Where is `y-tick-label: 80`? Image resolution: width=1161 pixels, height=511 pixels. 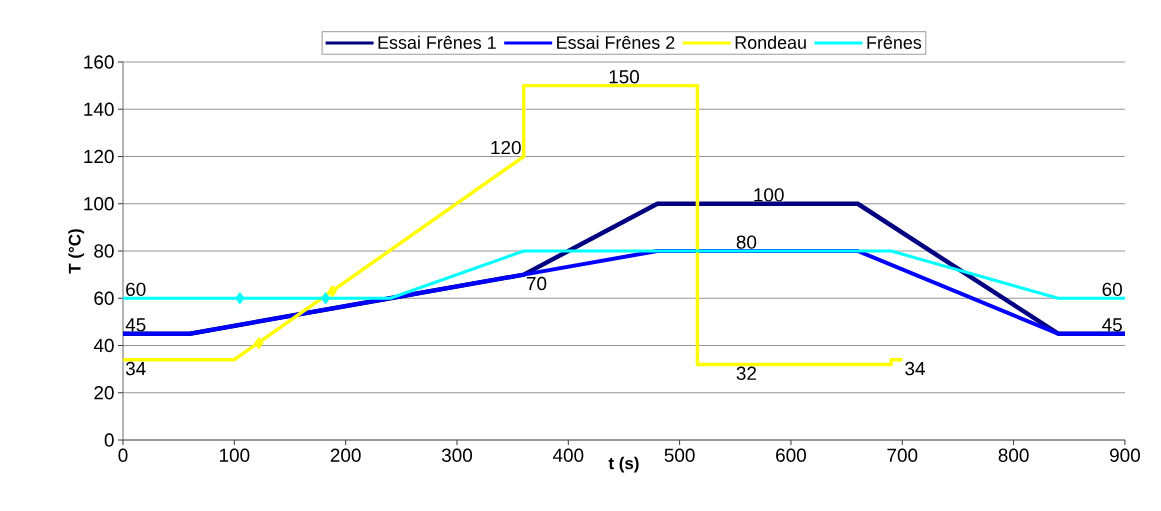
y-tick-label: 80 is located at coordinates (104, 251).